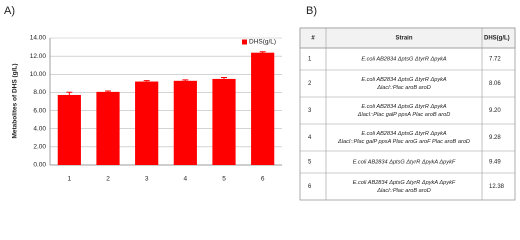  Describe the element at coordinates (310, 138) in the screenshot. I see `row-number: 4` at that location.